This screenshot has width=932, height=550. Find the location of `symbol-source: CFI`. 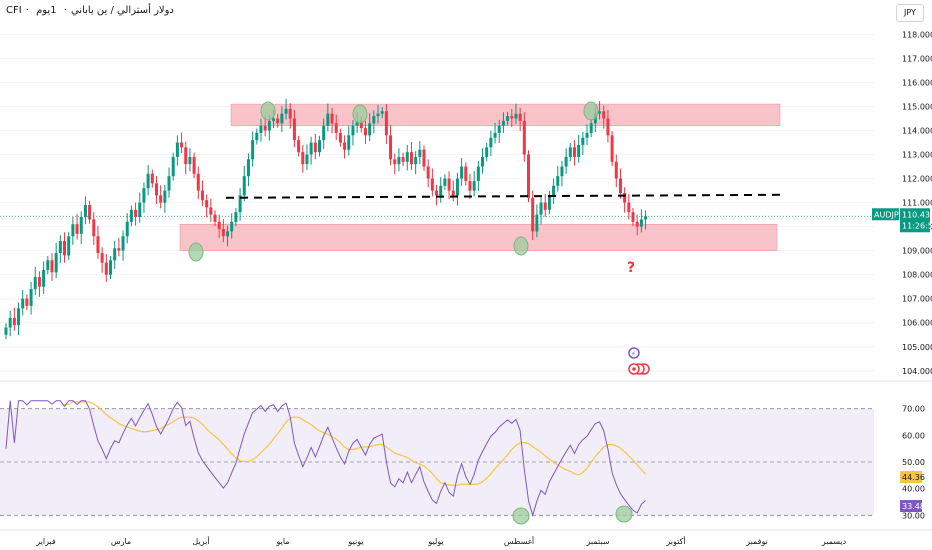

symbol-source: CFI is located at coordinates (14, 10).